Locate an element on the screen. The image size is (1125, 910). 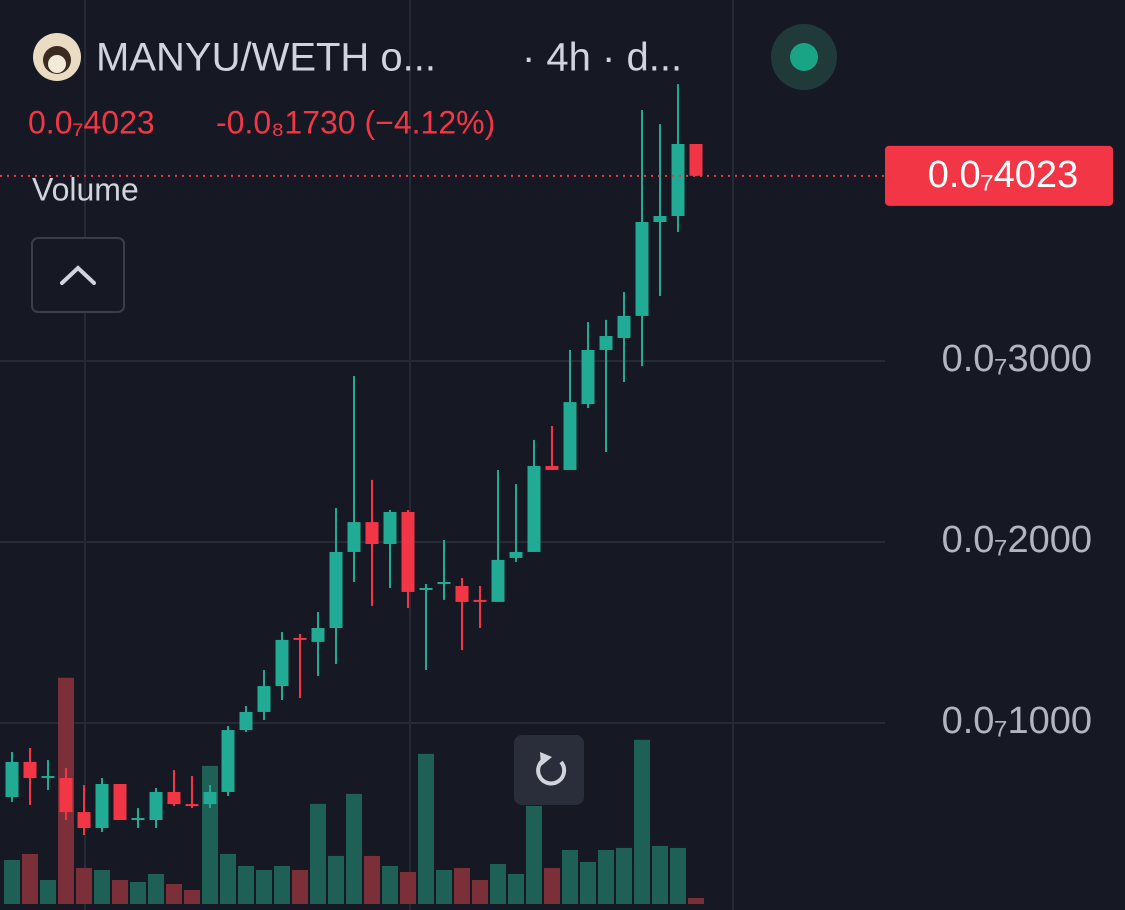
chevron-up is located at coordinates (78, 275).